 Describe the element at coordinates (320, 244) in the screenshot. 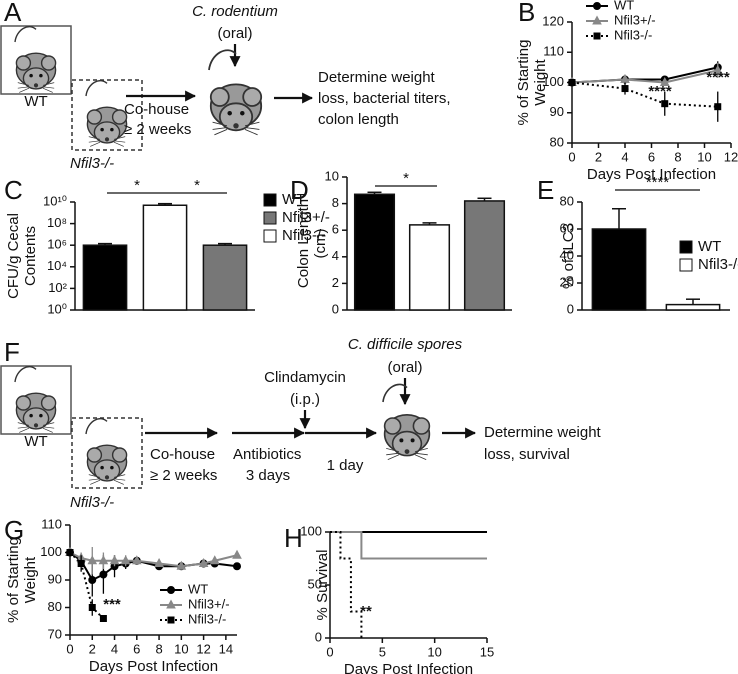

I see `y-axis-label: (cm)` at that location.